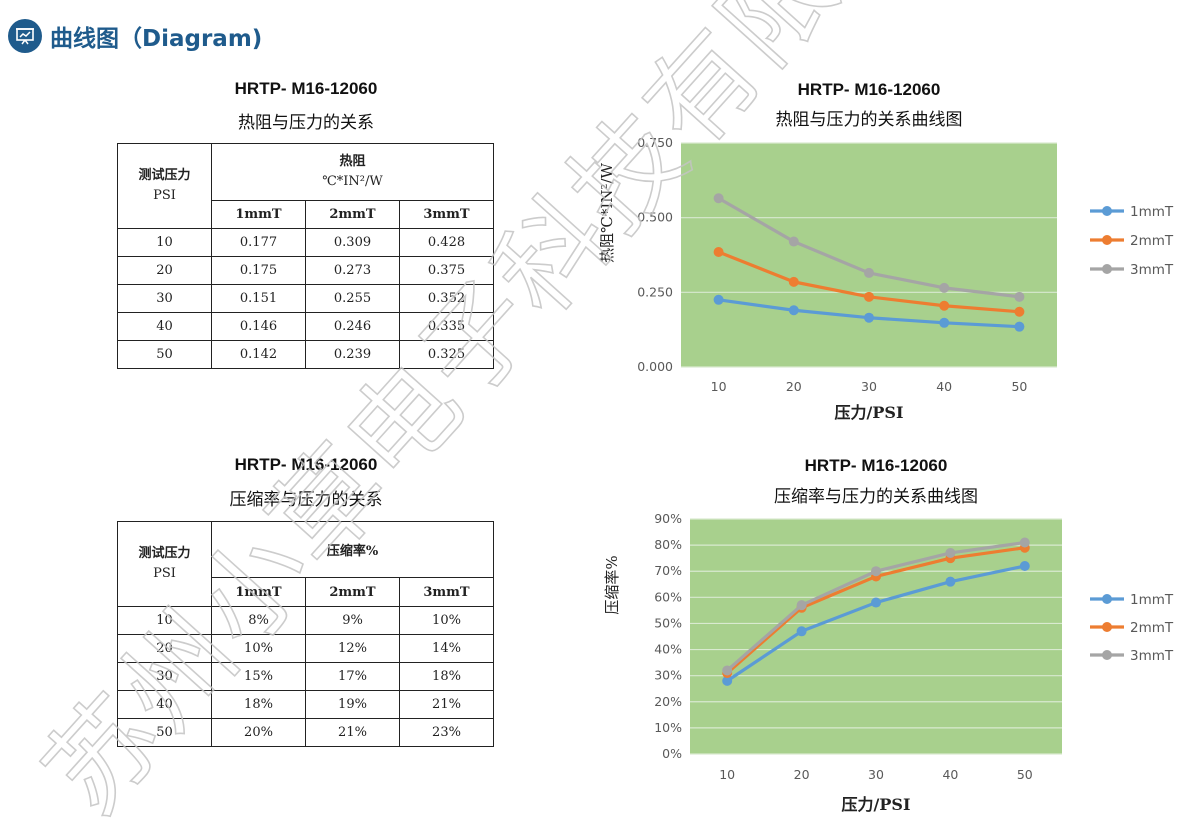  Describe the element at coordinates (446, 326) in the screenshot. I see `value-cell: 0.335` at that location.